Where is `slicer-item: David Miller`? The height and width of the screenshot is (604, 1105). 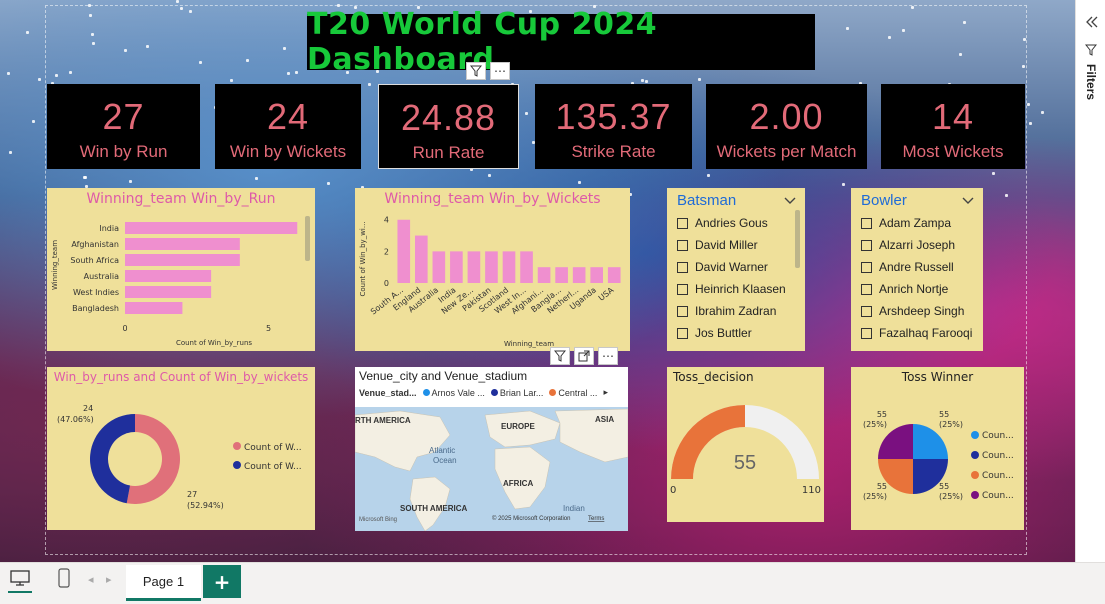
slicer-item: David Miller is located at coordinates (736, 245).